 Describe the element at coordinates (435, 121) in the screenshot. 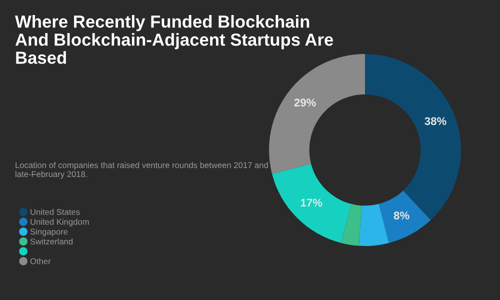

I see `data-label: 38%` at that location.